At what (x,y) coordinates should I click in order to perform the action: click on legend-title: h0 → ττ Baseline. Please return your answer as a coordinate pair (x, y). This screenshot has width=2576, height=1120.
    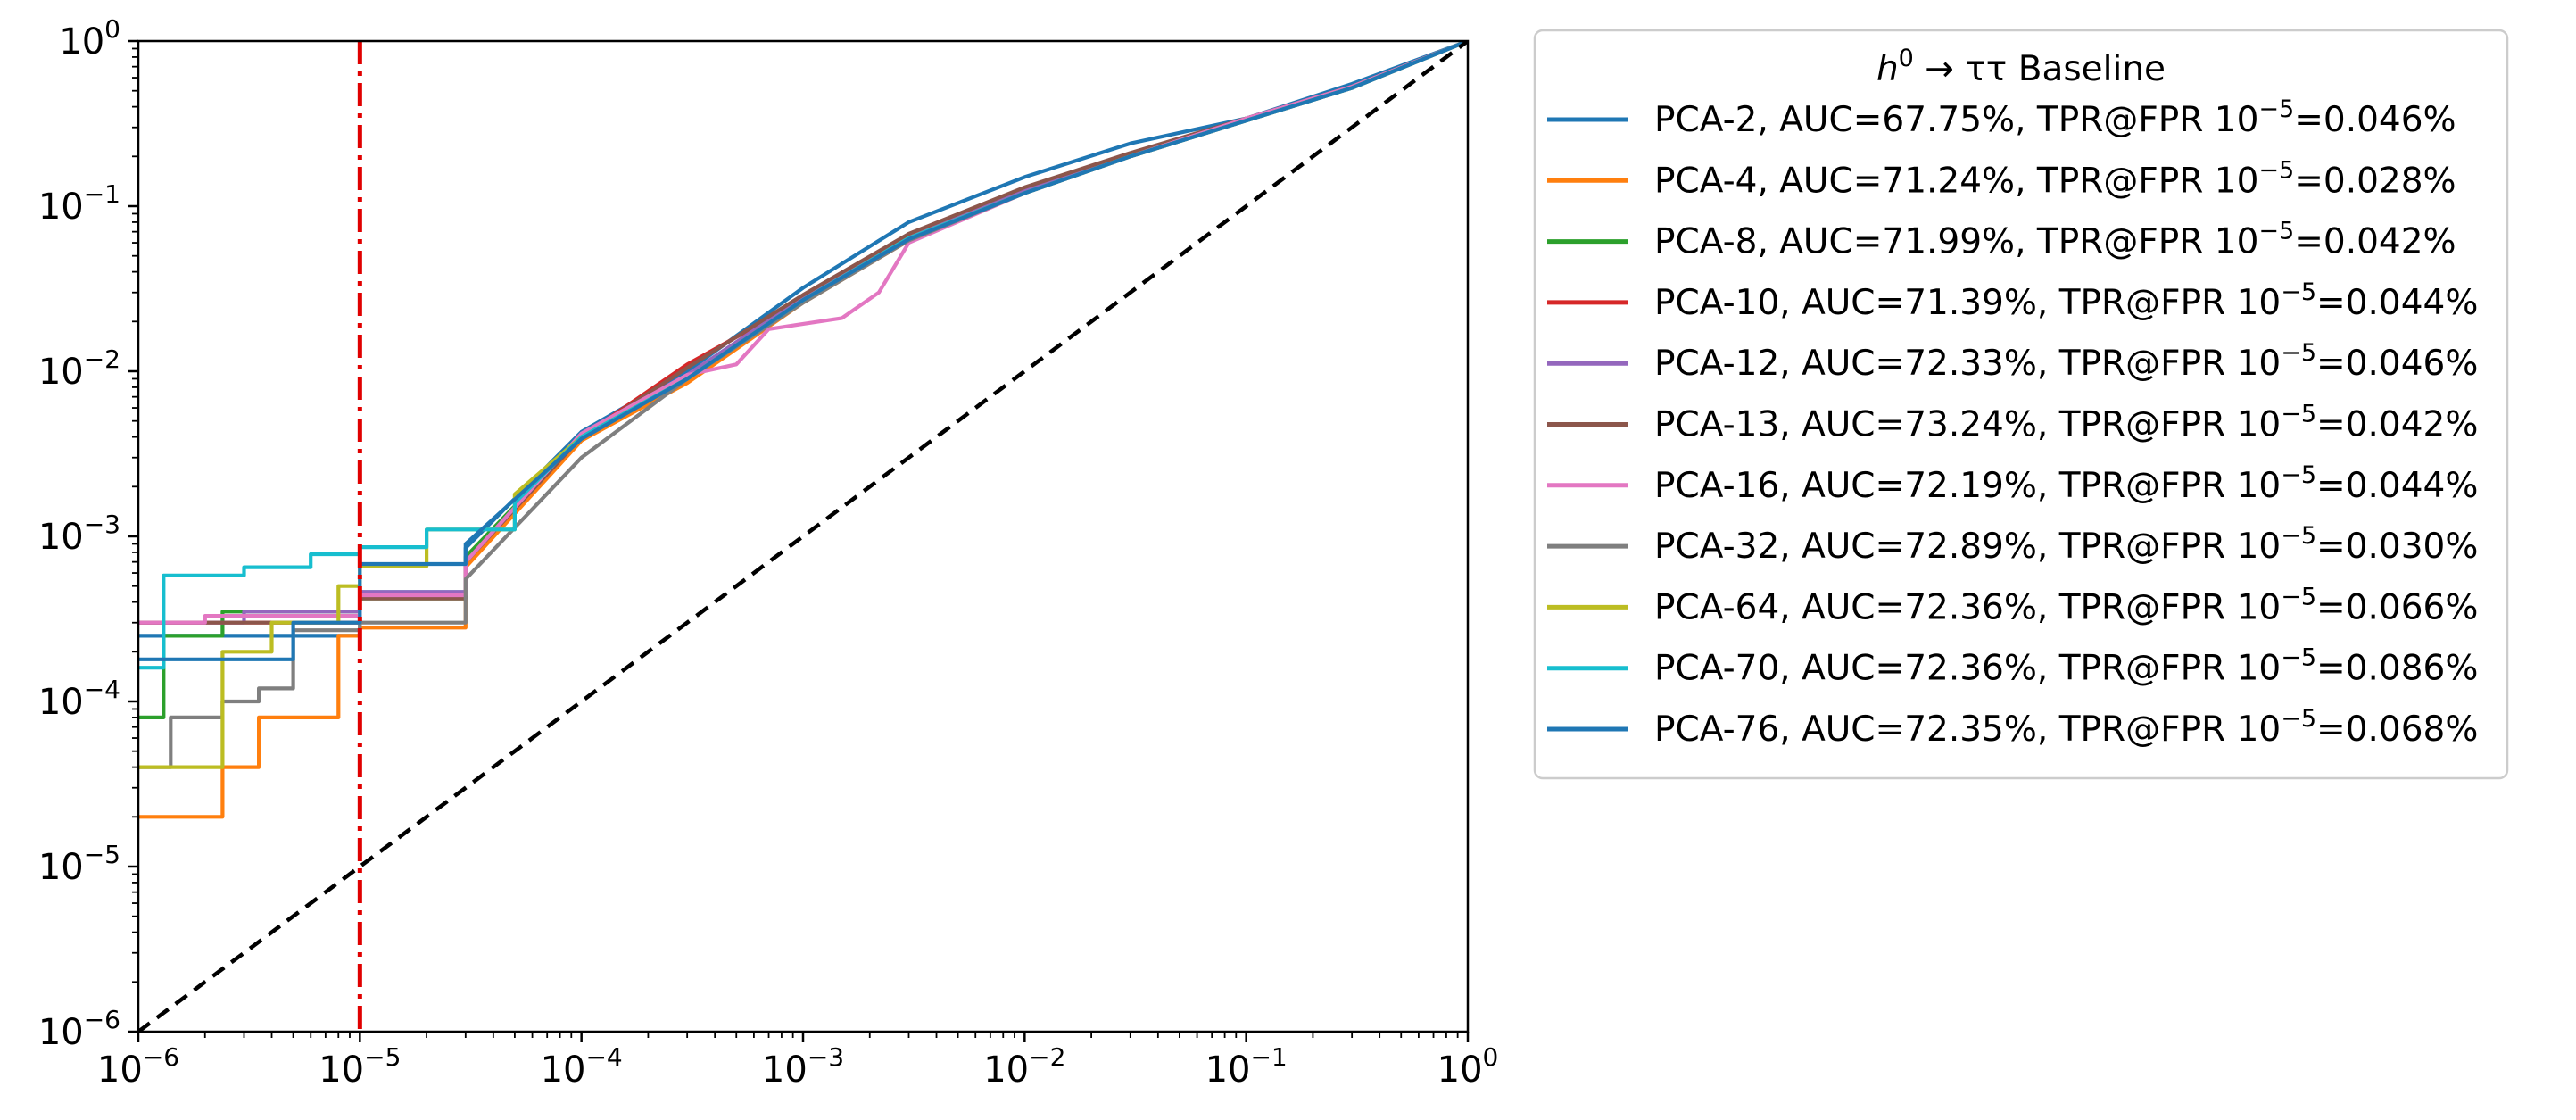
    Looking at the image, I should click on (2021, 67).